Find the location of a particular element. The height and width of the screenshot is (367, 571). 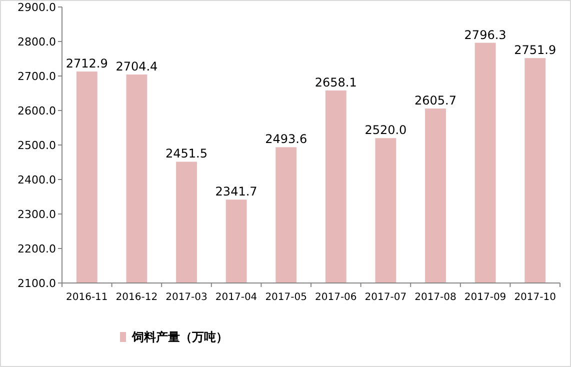

y-tick-label: 2600.0 is located at coordinates (37, 111).